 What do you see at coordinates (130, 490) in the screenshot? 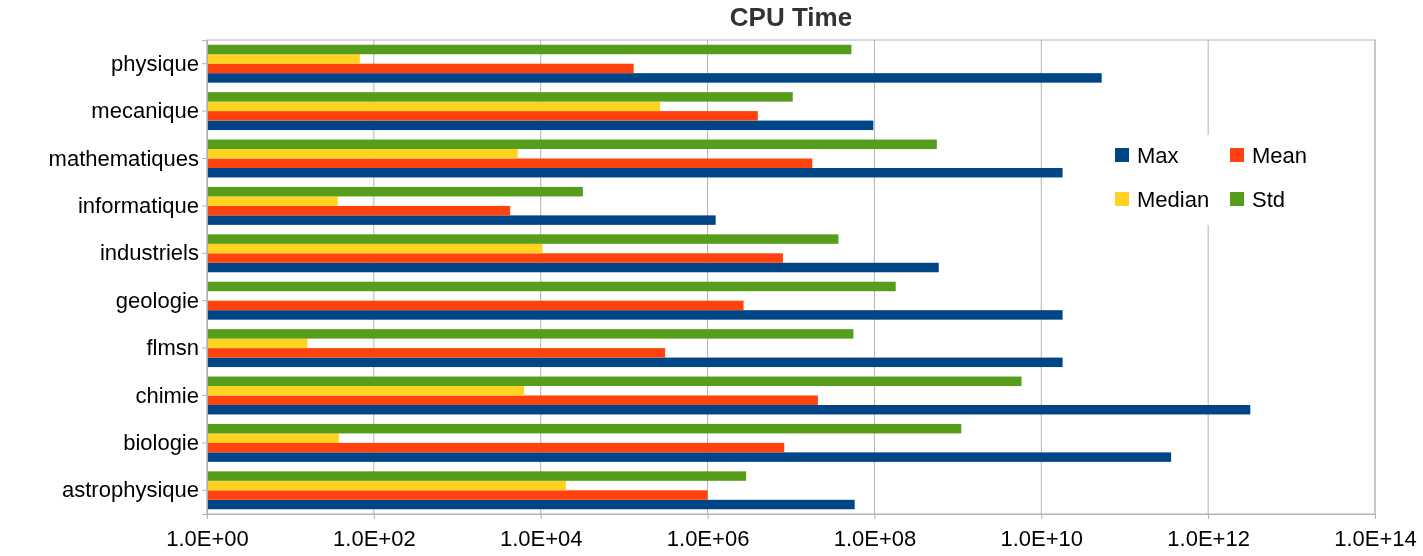
I see `y-tick-label: astrophysique` at bounding box center [130, 490].